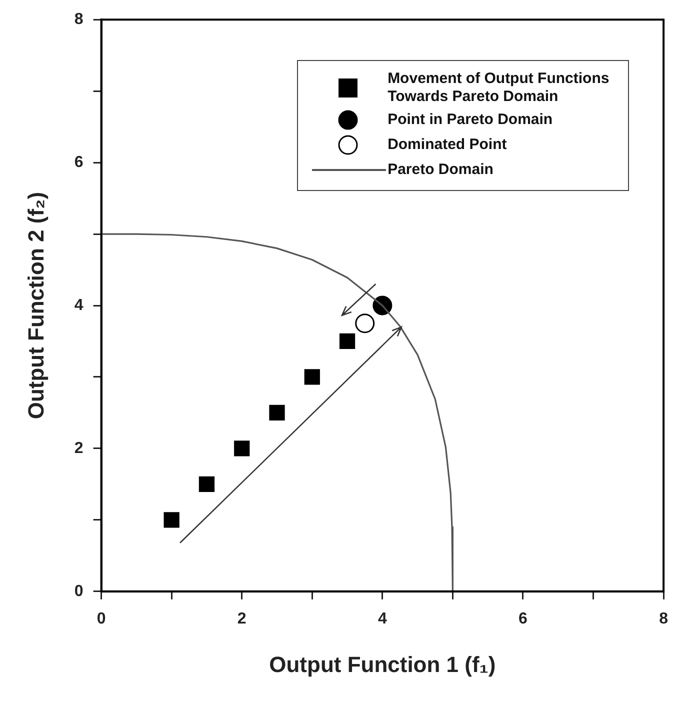 This screenshot has width=678, height=703. Describe the element at coordinates (241, 619) in the screenshot. I see `x-tick-label: 2` at that location.